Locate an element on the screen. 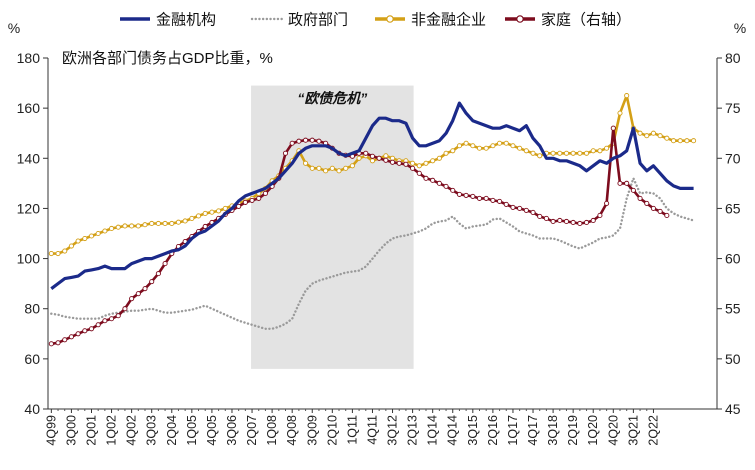 Image resolution: width=755 pixels, height=470 pixels. x-tick-label: 3Q03 is located at coordinates (152, 430).